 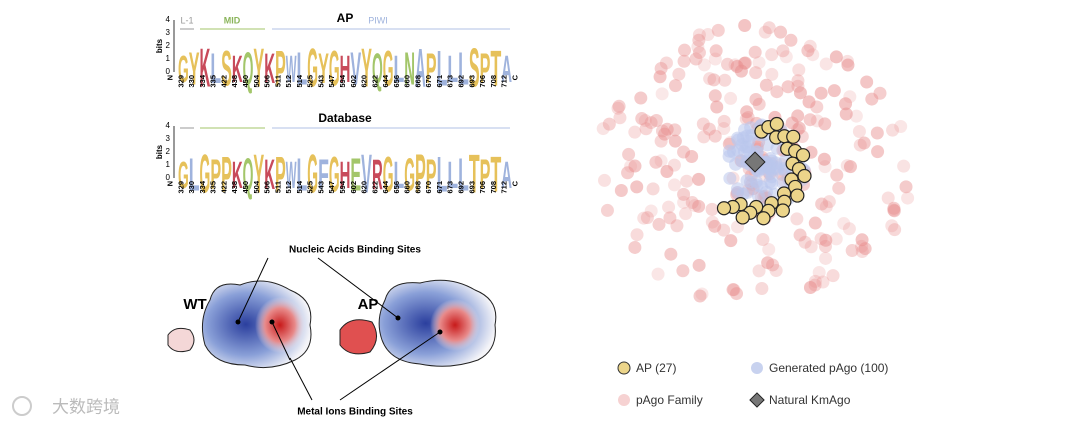 What do you see at coordinates (213, 187) in the screenshot?
I see `position-label: 335` at bounding box center [213, 187].